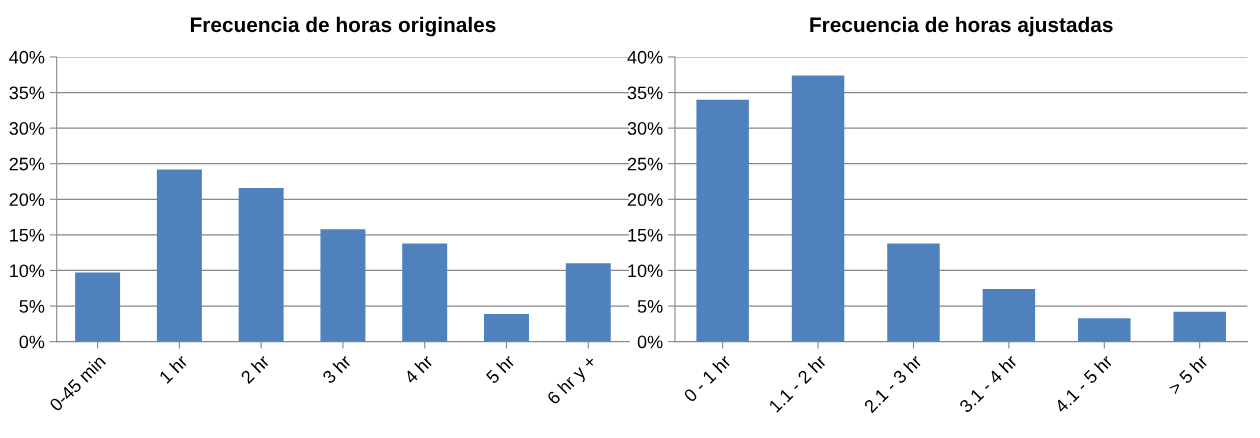 This screenshot has width=1260, height=438. I want to click on x-tick-label: 6 hr y +, so click(572, 381).